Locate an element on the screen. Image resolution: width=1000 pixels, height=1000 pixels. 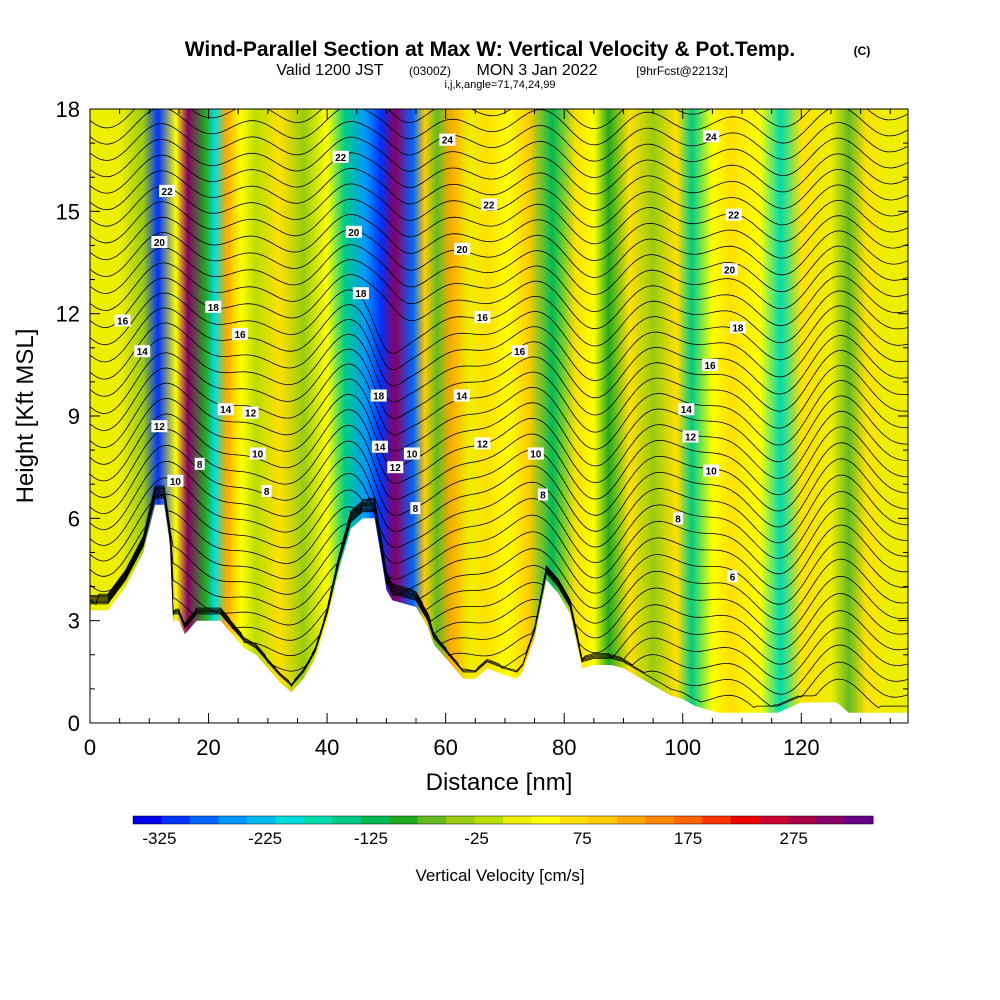
y-tick-label: 6 is located at coordinates (74, 518).